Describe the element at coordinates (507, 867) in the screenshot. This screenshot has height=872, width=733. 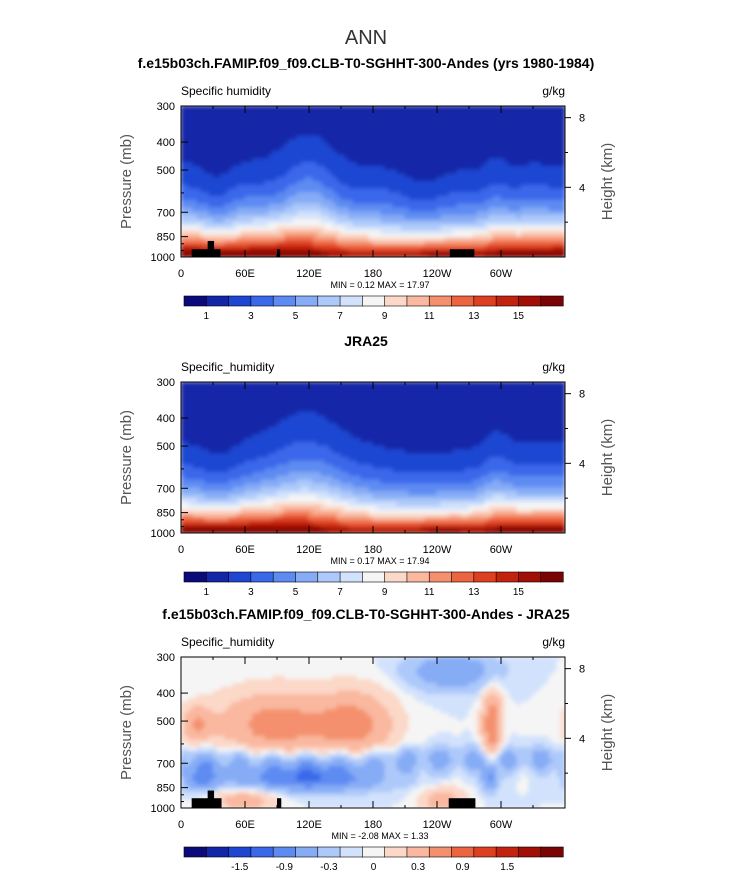
I see `colorbar-label: 1.5` at that location.